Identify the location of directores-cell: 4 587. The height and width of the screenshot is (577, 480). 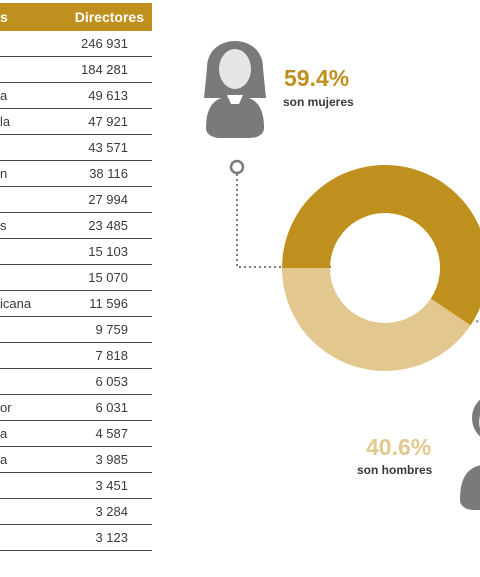
(104, 433).